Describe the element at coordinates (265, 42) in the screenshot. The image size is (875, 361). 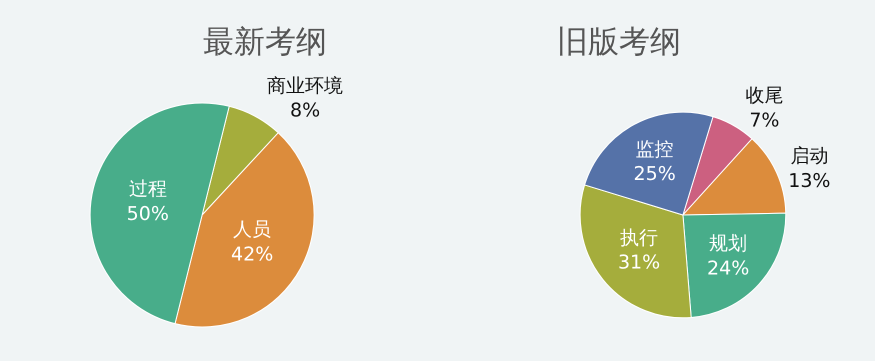
I see `chart-title: 最新考纲` at that location.